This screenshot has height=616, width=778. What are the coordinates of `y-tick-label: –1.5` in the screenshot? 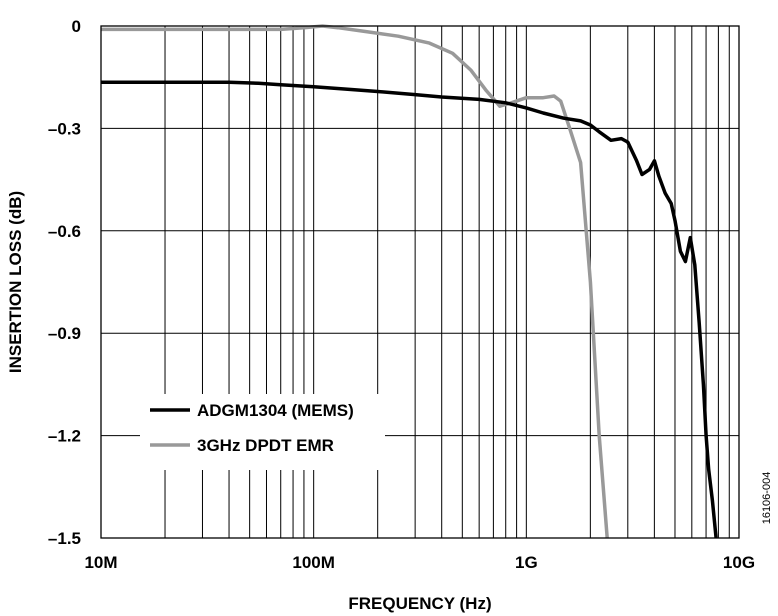 It's located at (64, 538).